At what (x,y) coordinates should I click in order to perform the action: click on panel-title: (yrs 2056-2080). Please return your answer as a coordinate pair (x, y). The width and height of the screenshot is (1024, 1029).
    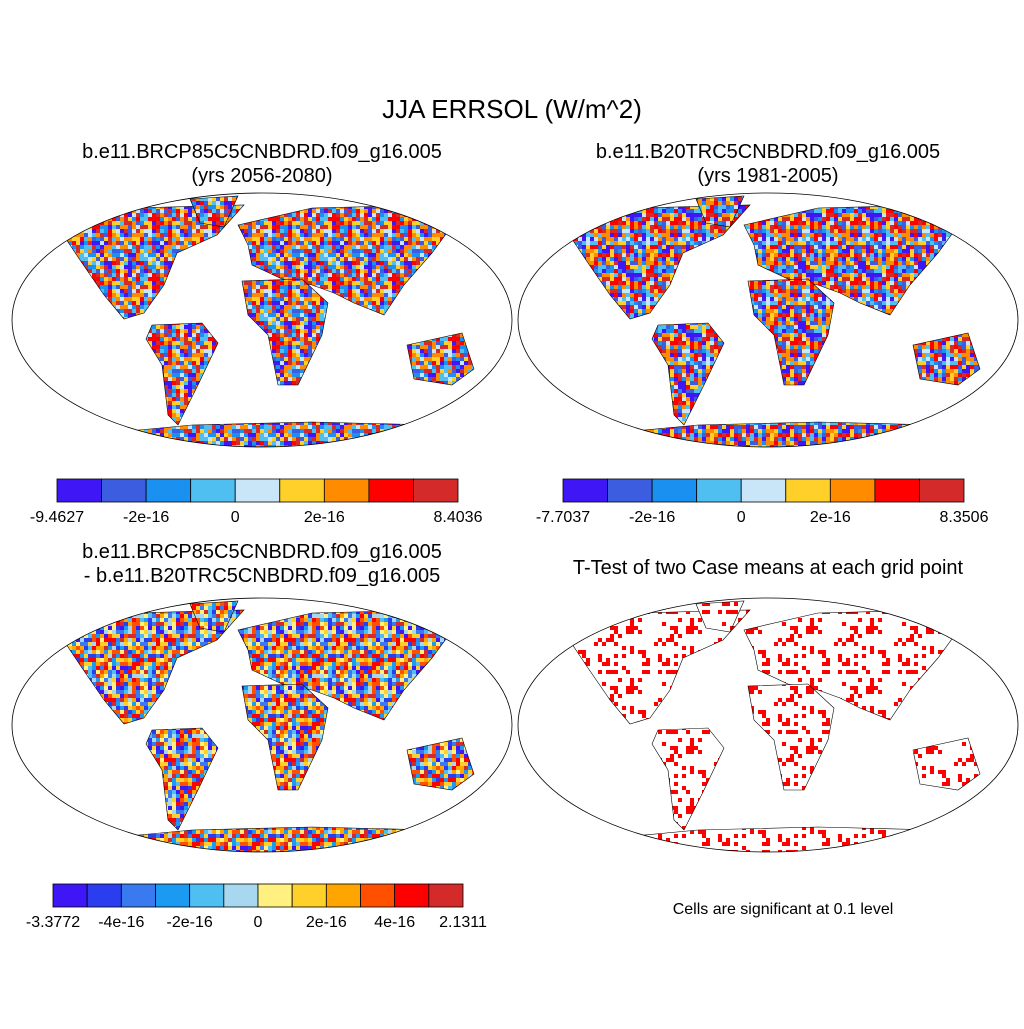
    Looking at the image, I should click on (261, 176).